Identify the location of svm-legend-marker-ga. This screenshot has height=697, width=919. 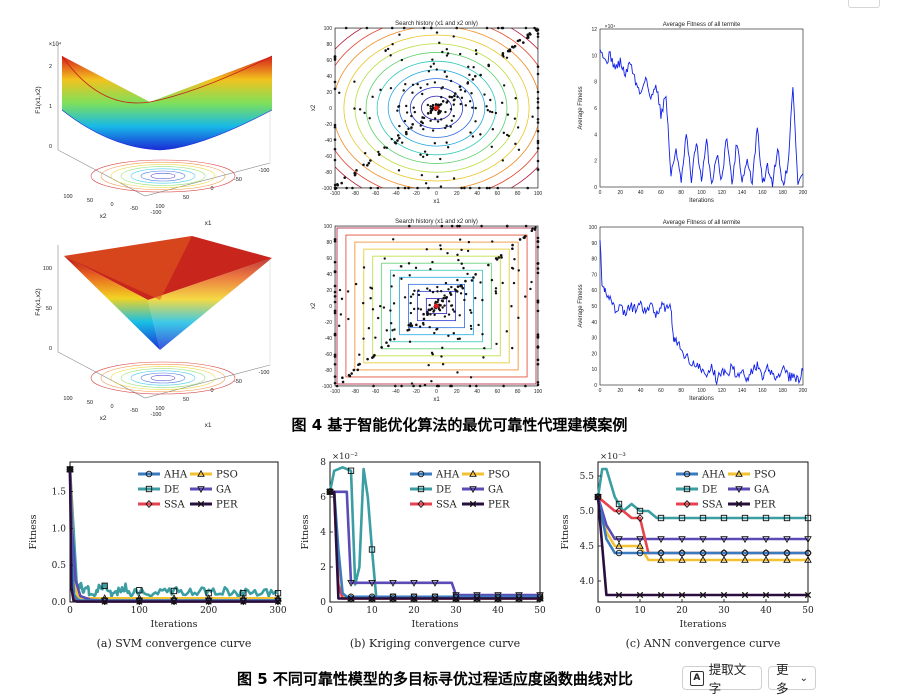
(201, 490).